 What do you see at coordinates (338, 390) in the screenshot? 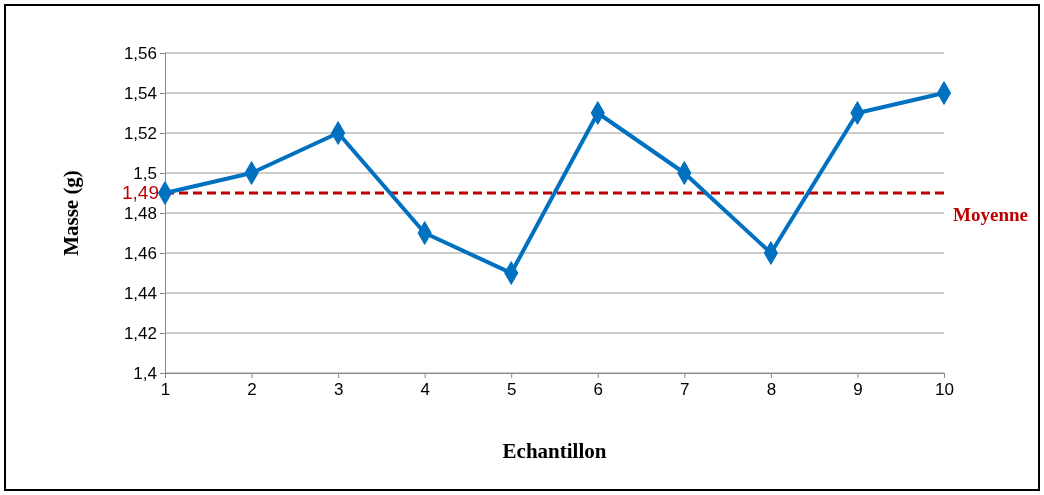
I see `x-tick-label: 3` at bounding box center [338, 390].